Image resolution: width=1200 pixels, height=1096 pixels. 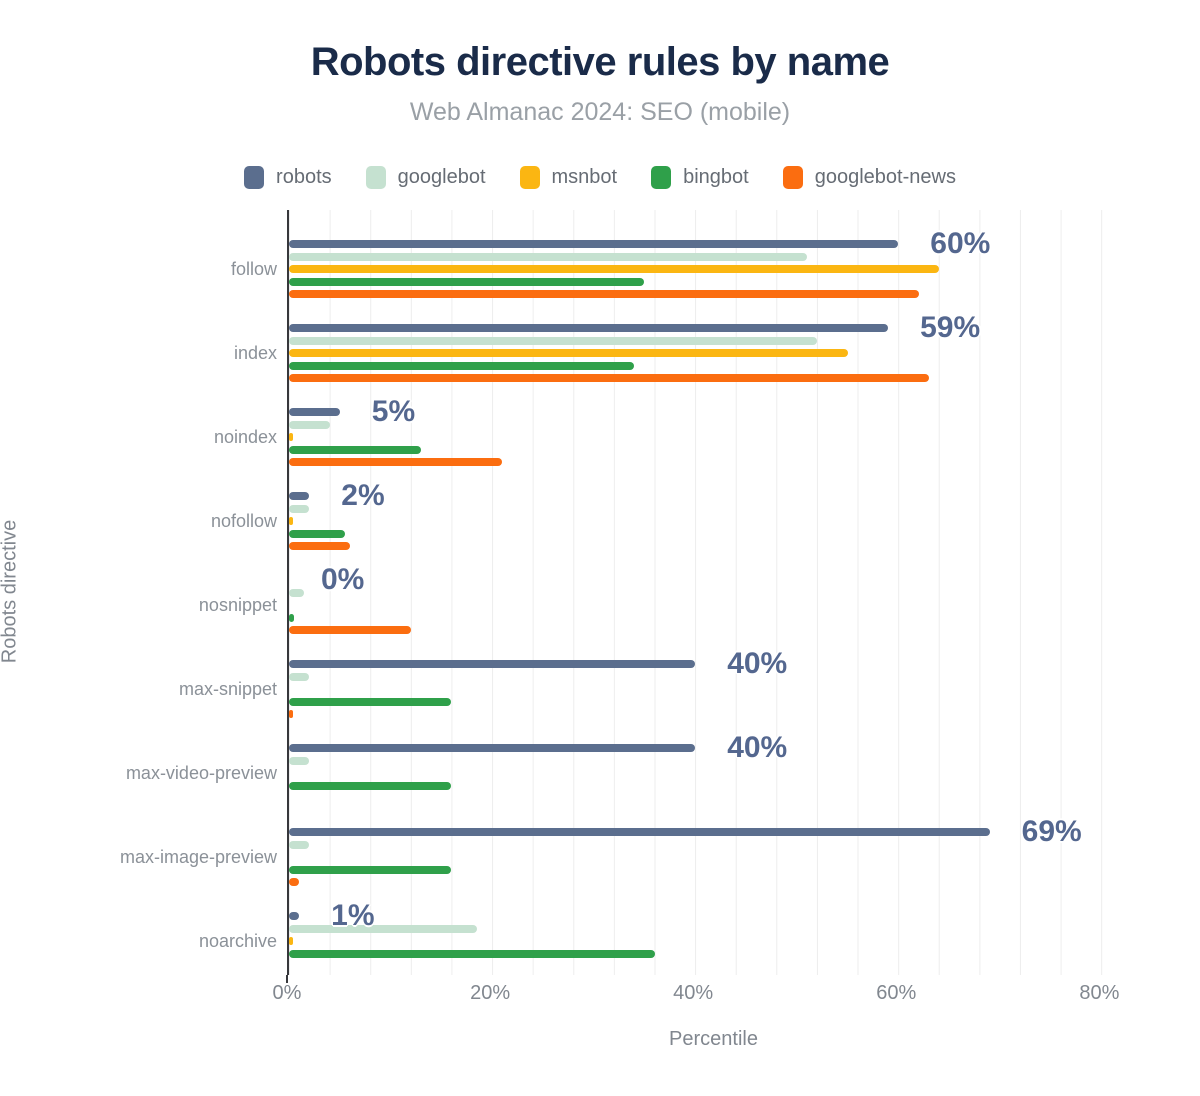 I want to click on data-label-max-video-preview: 40%, so click(x=757, y=747).